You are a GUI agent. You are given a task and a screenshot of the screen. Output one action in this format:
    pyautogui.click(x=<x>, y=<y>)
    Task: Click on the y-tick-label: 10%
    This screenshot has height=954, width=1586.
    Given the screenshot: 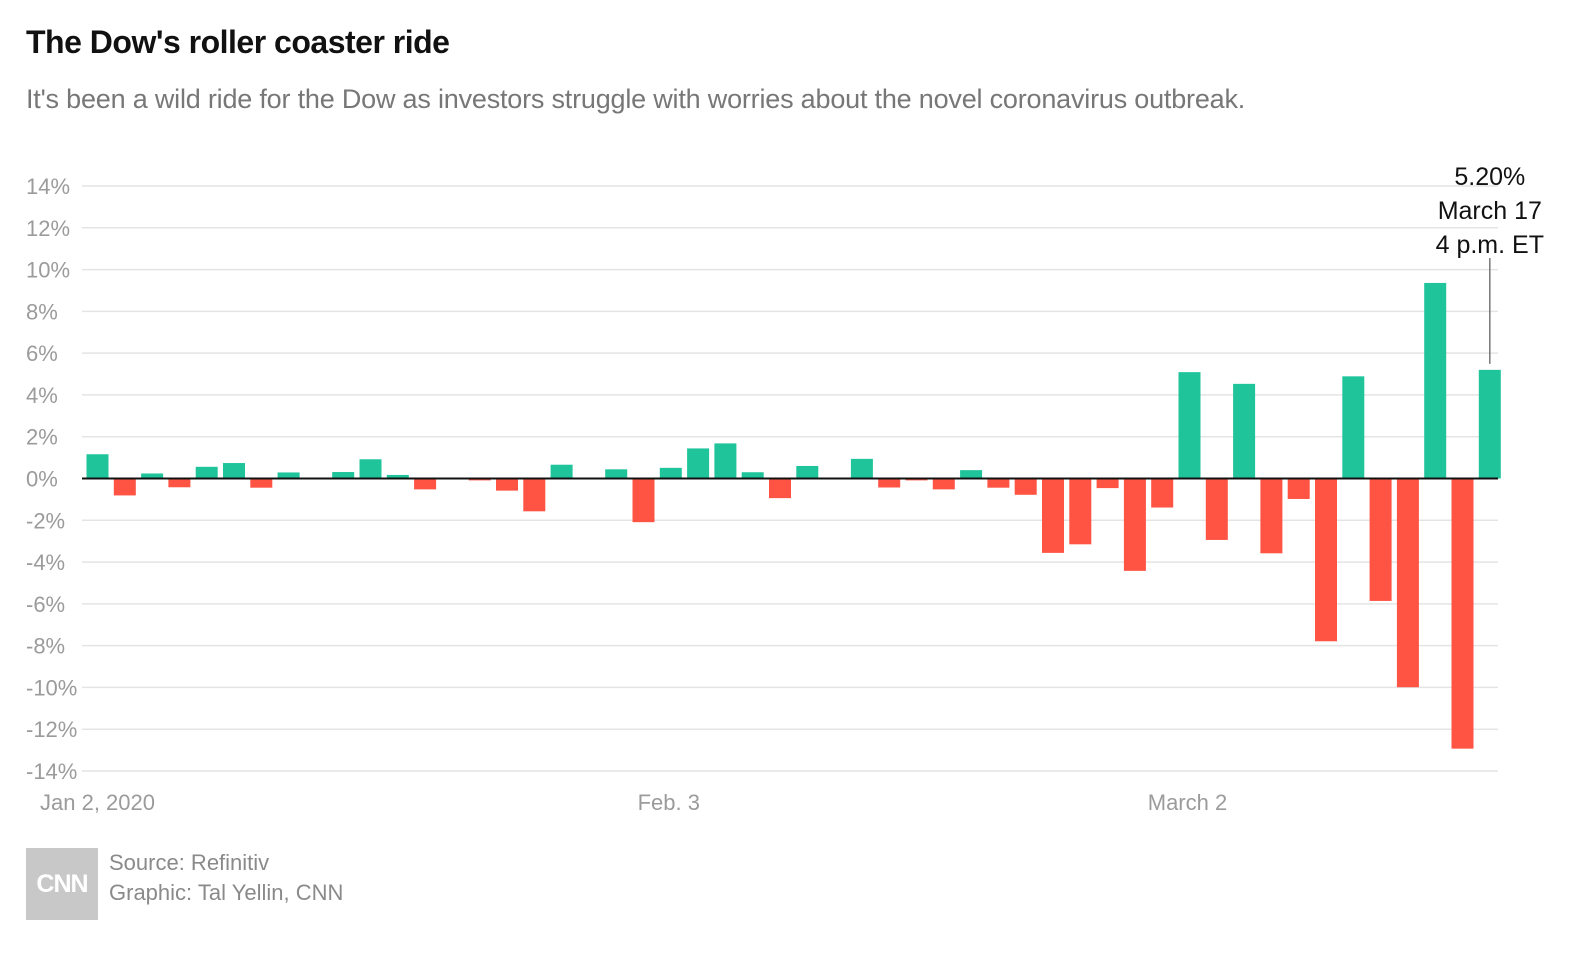 What is the action you would take?
    pyautogui.click(x=48, y=270)
    